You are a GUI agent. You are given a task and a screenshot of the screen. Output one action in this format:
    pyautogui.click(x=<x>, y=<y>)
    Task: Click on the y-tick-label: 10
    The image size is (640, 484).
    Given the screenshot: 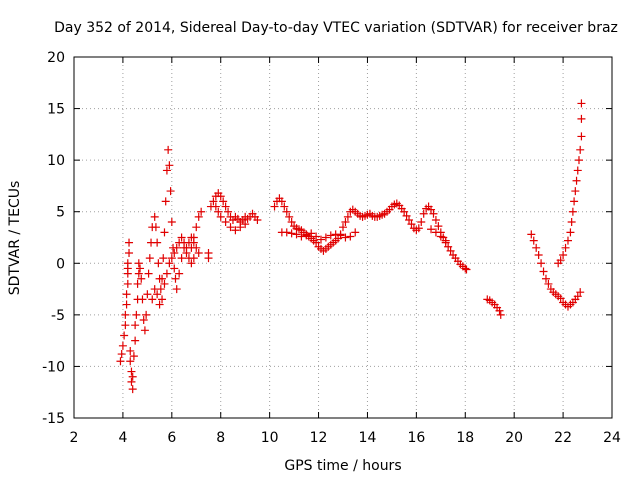 What is the action you would take?
    pyautogui.click(x=56, y=161)
    